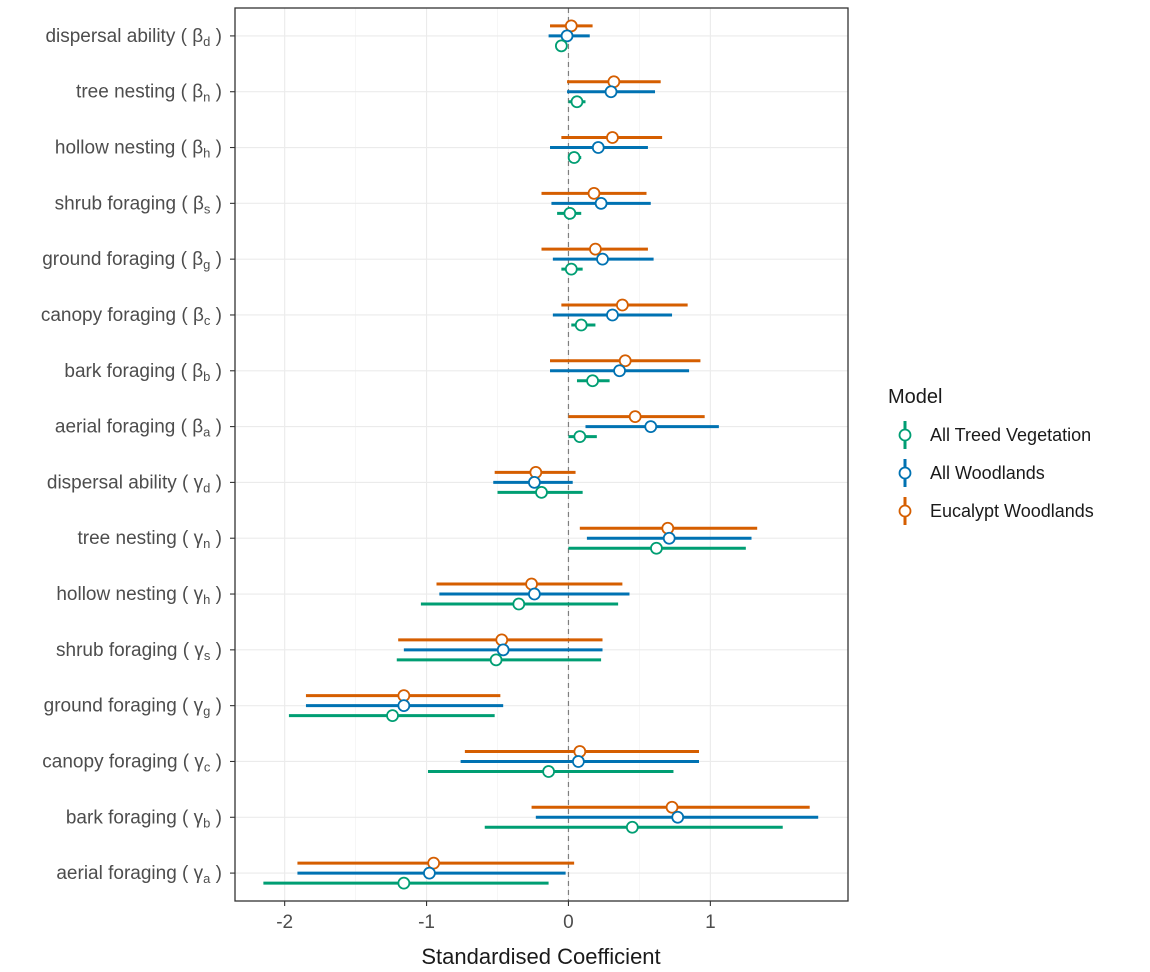  I want to click on y-tick-label: dispersal ability ( βd ), so click(133, 37).